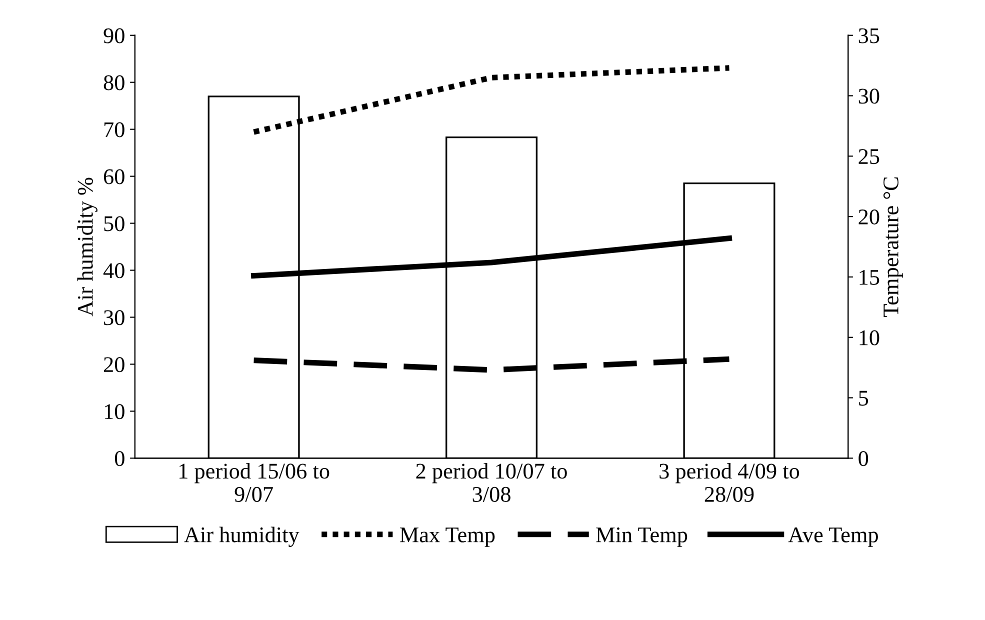 The height and width of the screenshot is (620, 985). What do you see at coordinates (113, 270) in the screenshot?
I see `y-tick-label: 40` at bounding box center [113, 270].